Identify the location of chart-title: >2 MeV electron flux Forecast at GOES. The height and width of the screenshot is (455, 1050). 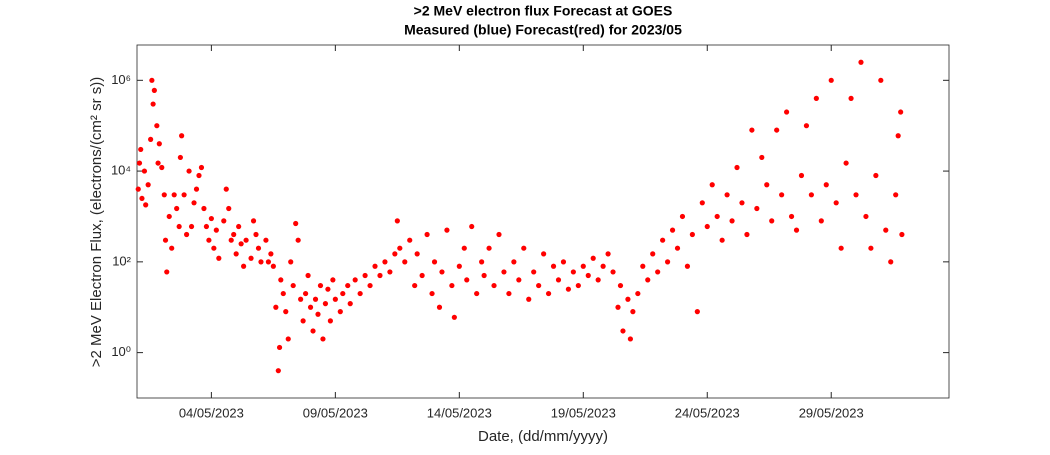
(543, 11).